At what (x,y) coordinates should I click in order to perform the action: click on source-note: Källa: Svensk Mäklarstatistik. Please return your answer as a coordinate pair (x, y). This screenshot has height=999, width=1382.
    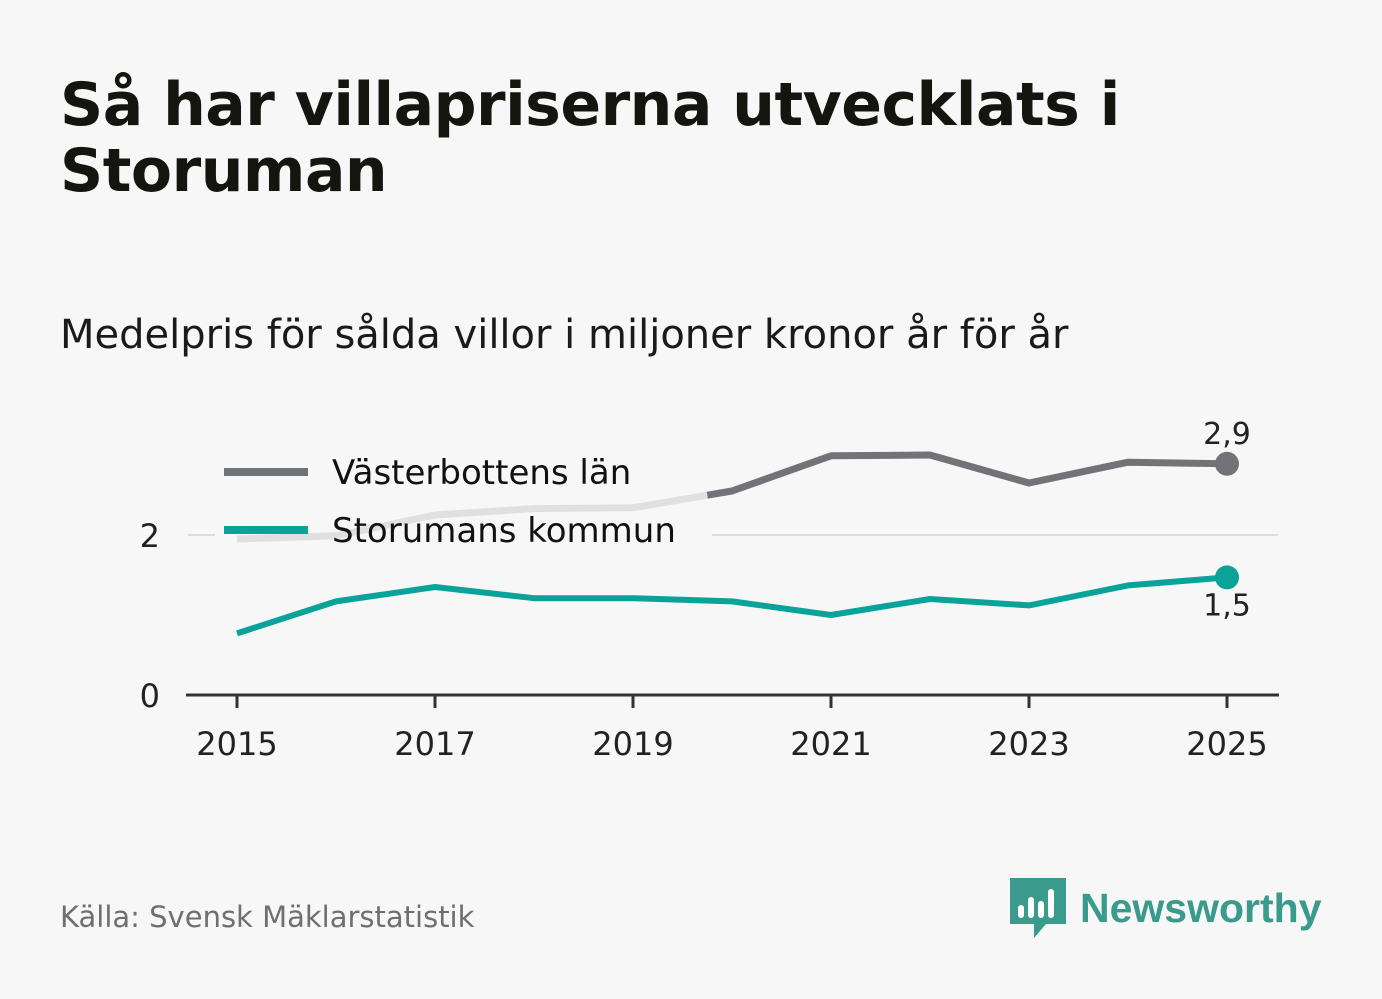
    Looking at the image, I should click on (267, 917).